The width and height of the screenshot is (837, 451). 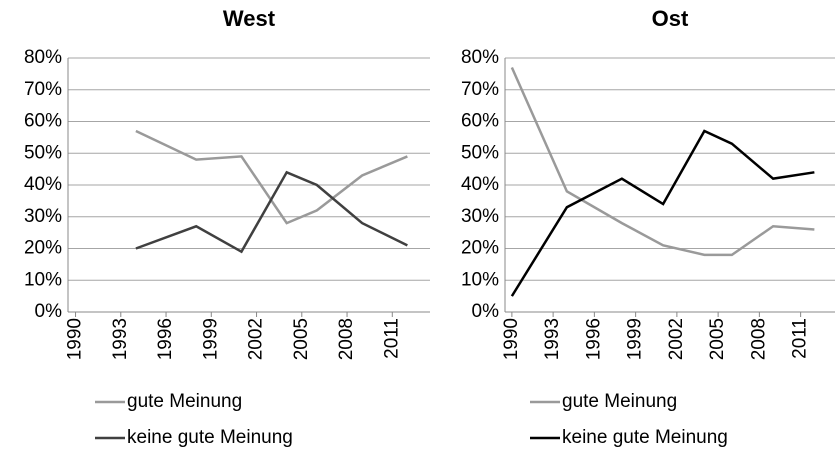 What do you see at coordinates (249, 18) in the screenshot?
I see `chart-title: West` at bounding box center [249, 18].